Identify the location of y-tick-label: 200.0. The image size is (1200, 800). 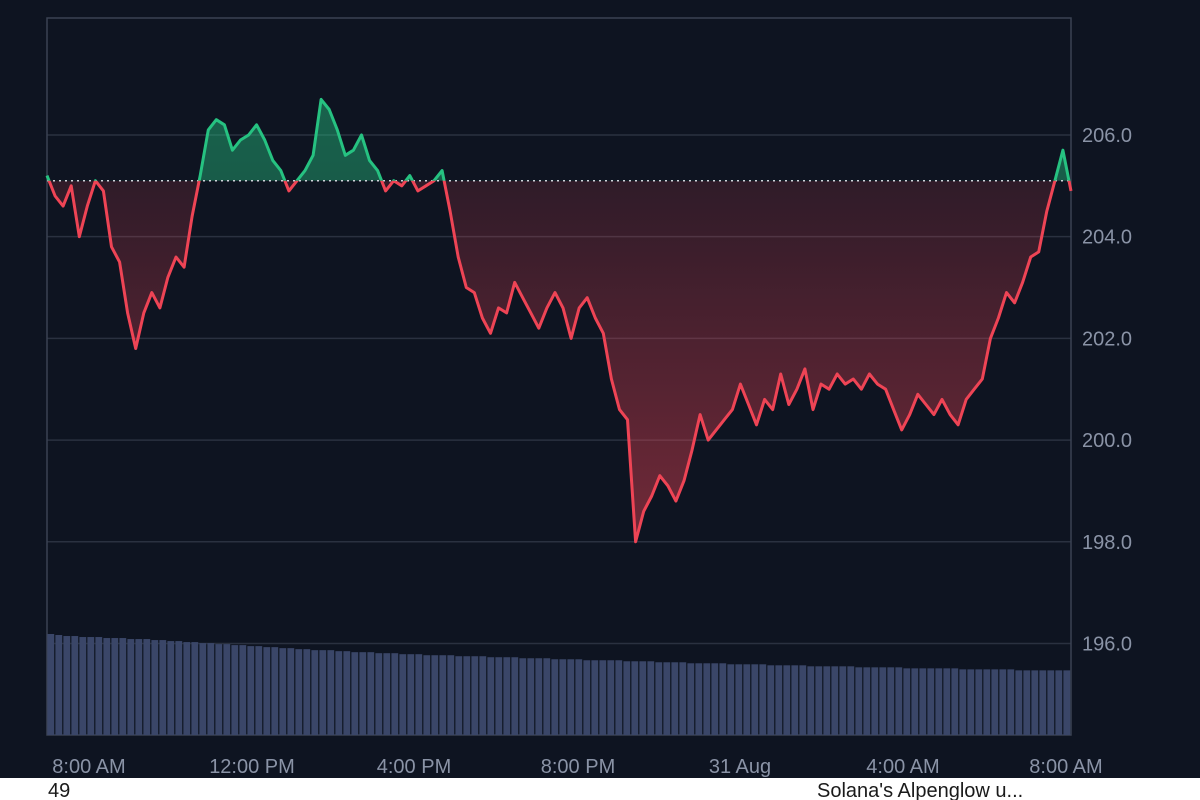
(1107, 441).